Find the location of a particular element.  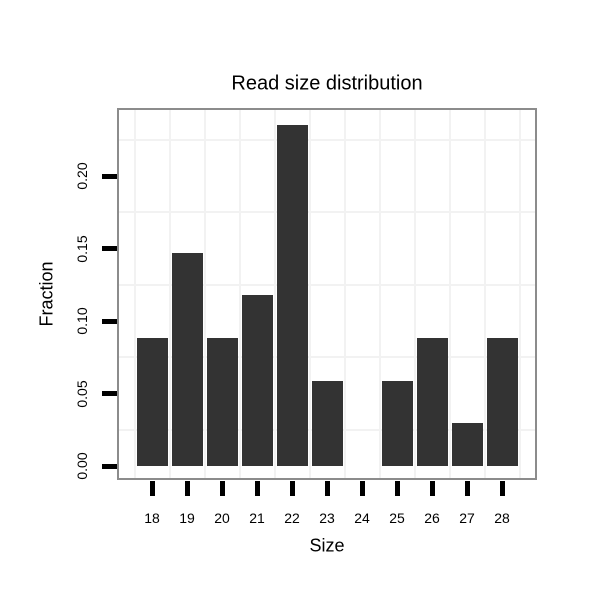

x-tick-label-19: 19 is located at coordinates (187, 518).